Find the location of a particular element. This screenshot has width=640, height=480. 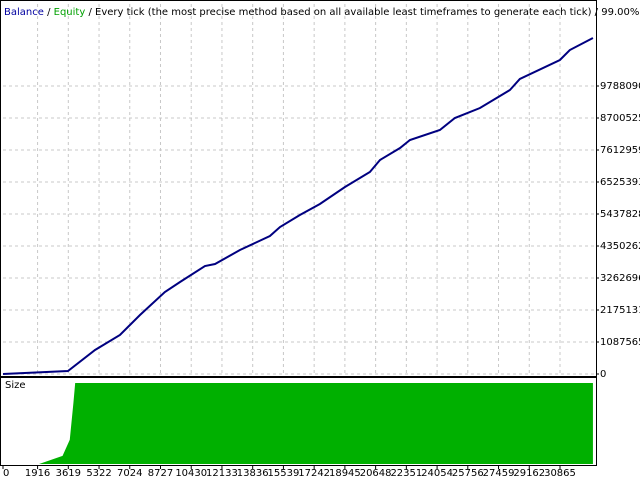

x-tick-label: 22351 is located at coordinates (406, 473).